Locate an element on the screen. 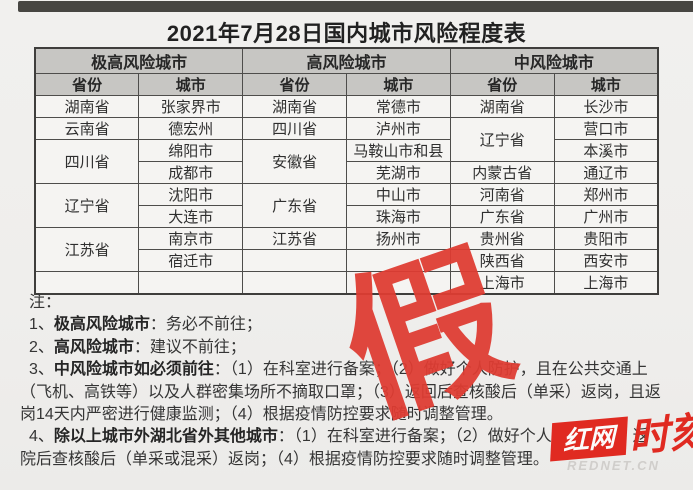 The width and height of the screenshot is (693, 490). risk-group-header: 中风险城市 is located at coordinates (554, 60).